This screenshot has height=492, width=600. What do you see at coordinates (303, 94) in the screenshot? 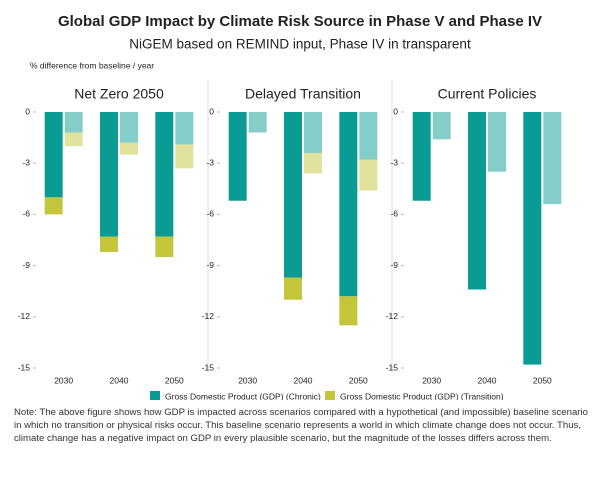
I see `panel-title: Delayed Transition` at bounding box center [303, 94].